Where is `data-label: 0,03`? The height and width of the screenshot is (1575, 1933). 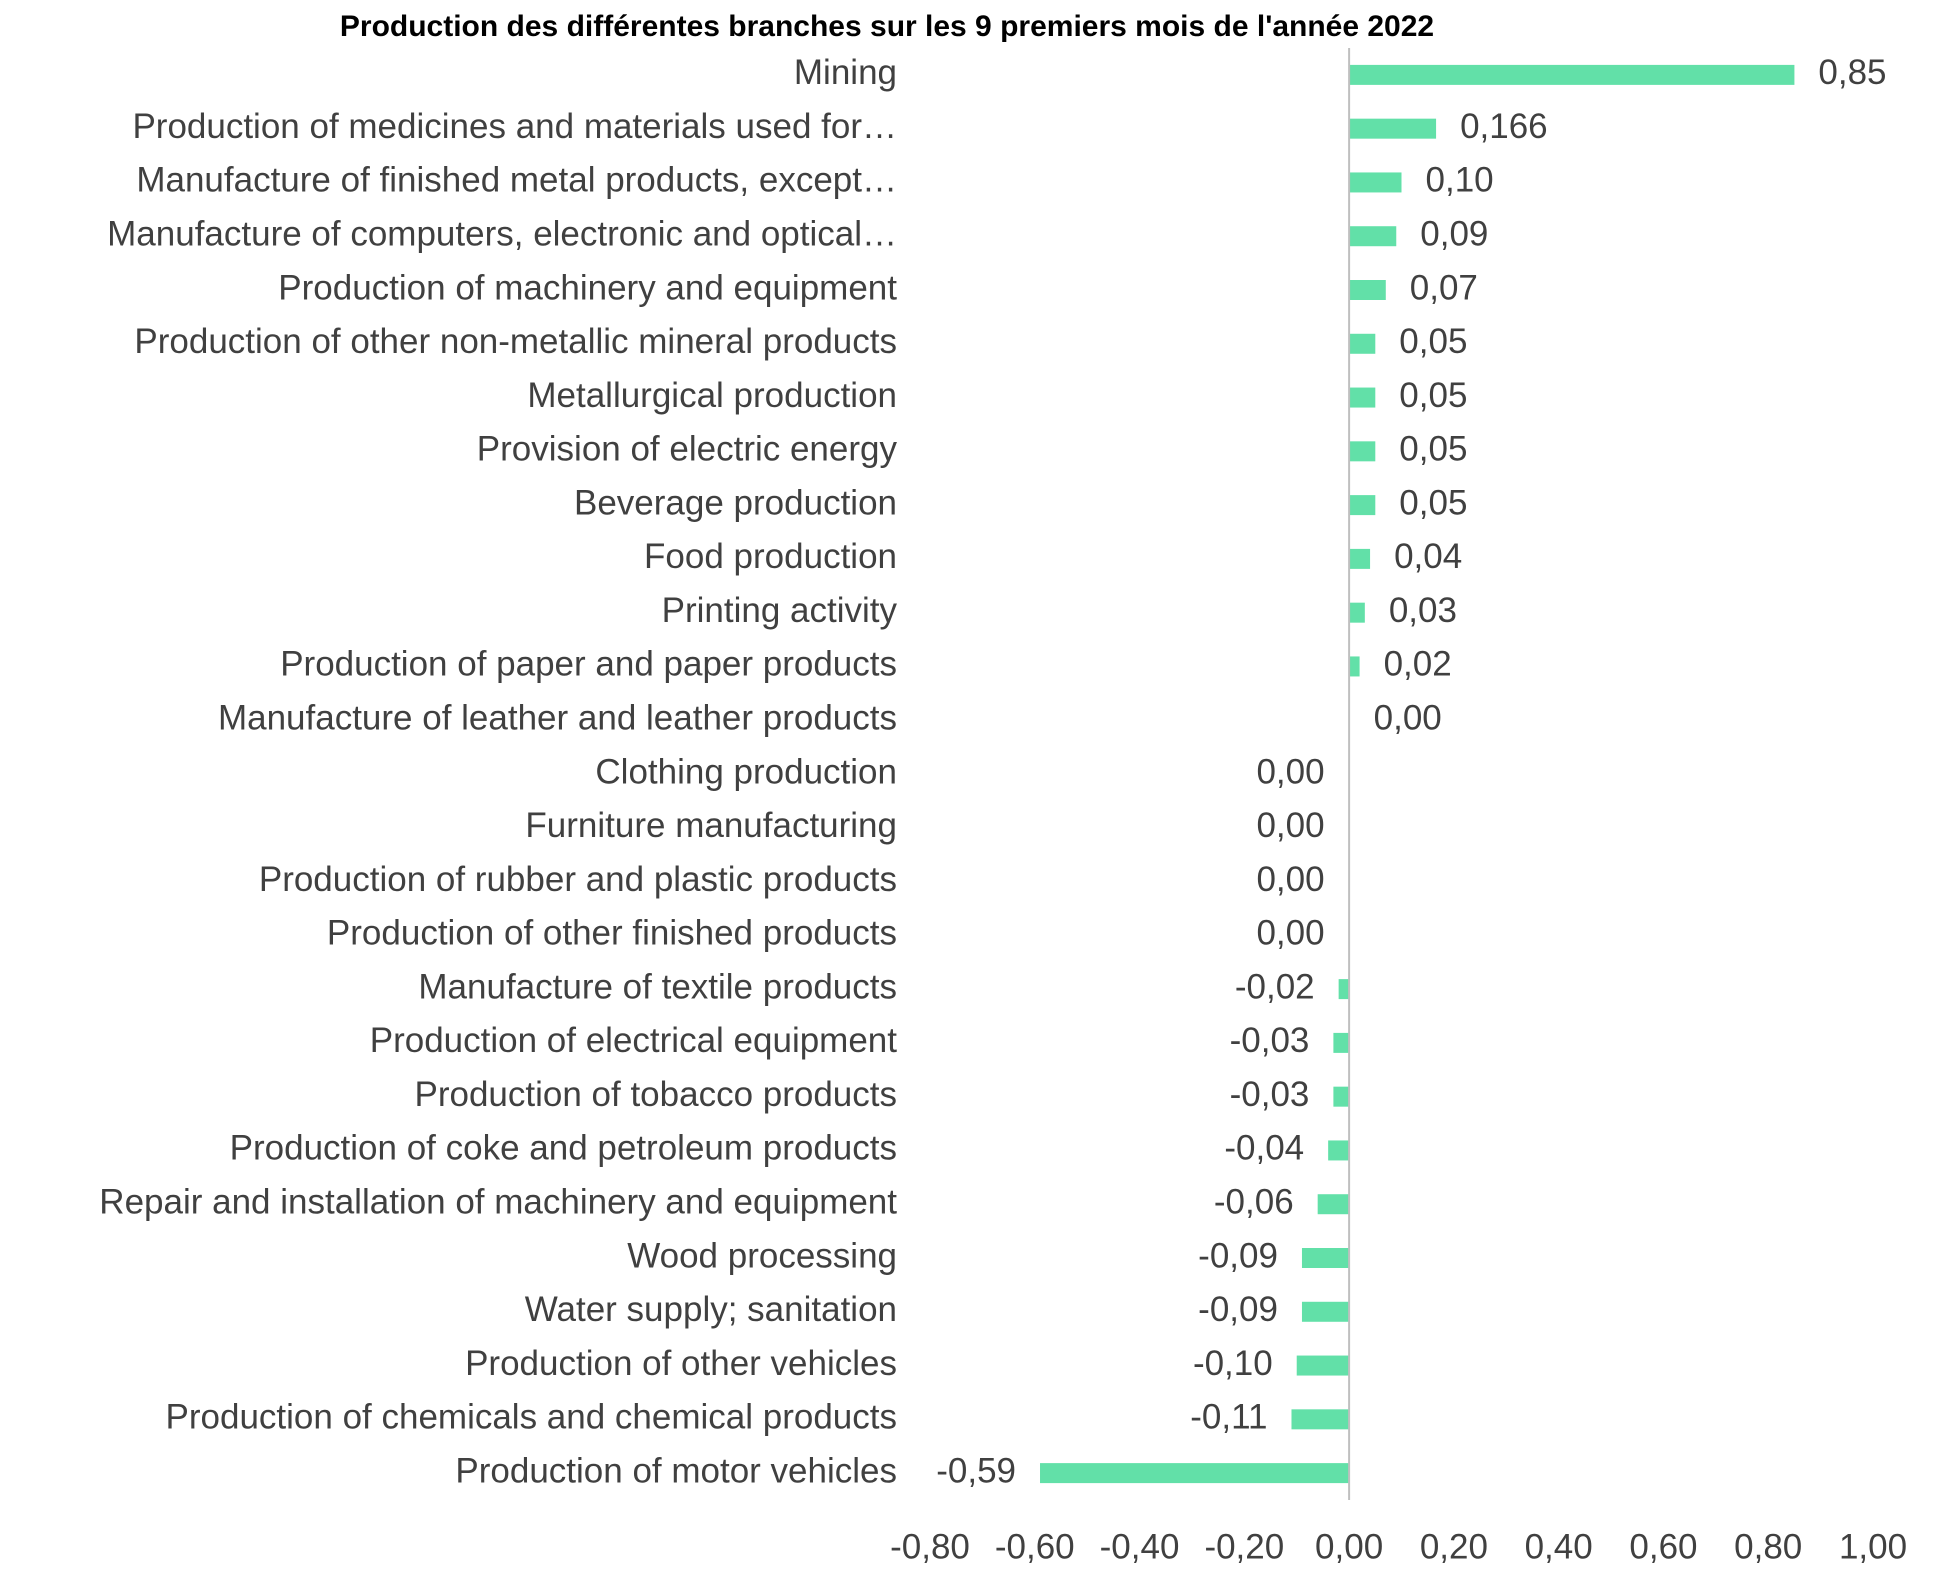 data-label: 0,03 is located at coordinates (1423, 610).